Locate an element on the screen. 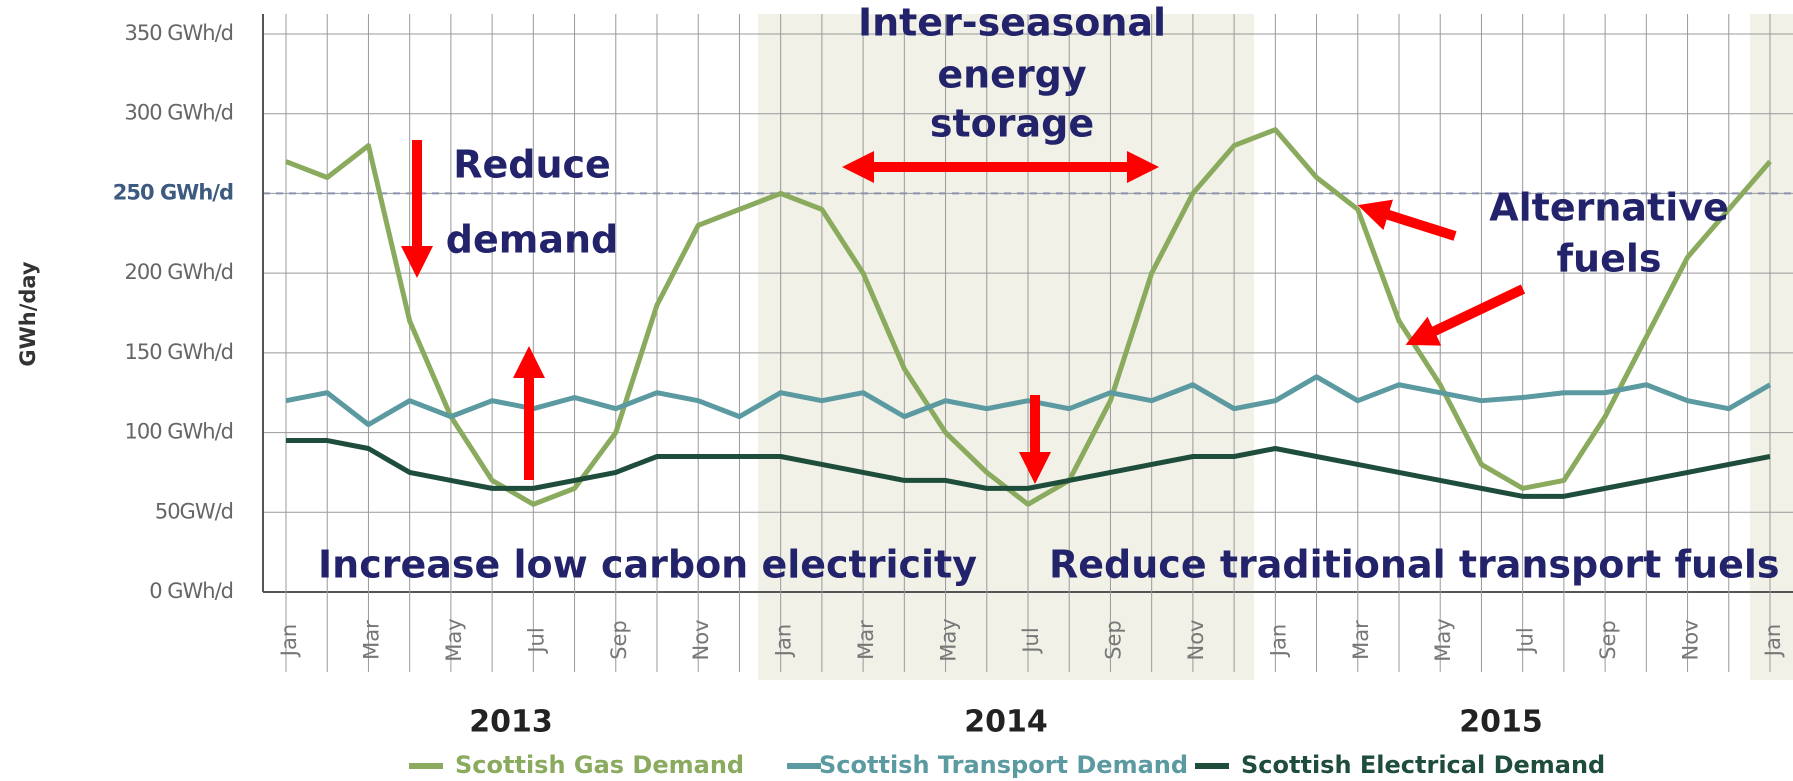 Image resolution: width=1793 pixels, height=781 pixels. annotation: Reduce traditional transport fuels is located at coordinates (1414, 565).